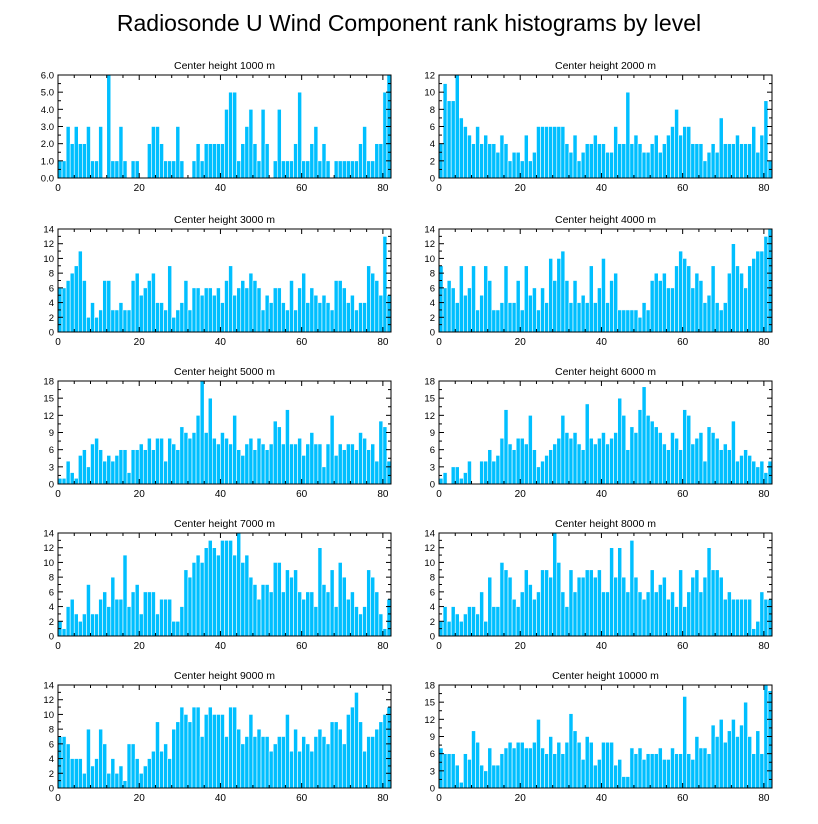 The width and height of the screenshot is (818, 824). Describe the element at coordinates (48, 259) in the screenshot. I see `y-tick-label: 10` at that location.